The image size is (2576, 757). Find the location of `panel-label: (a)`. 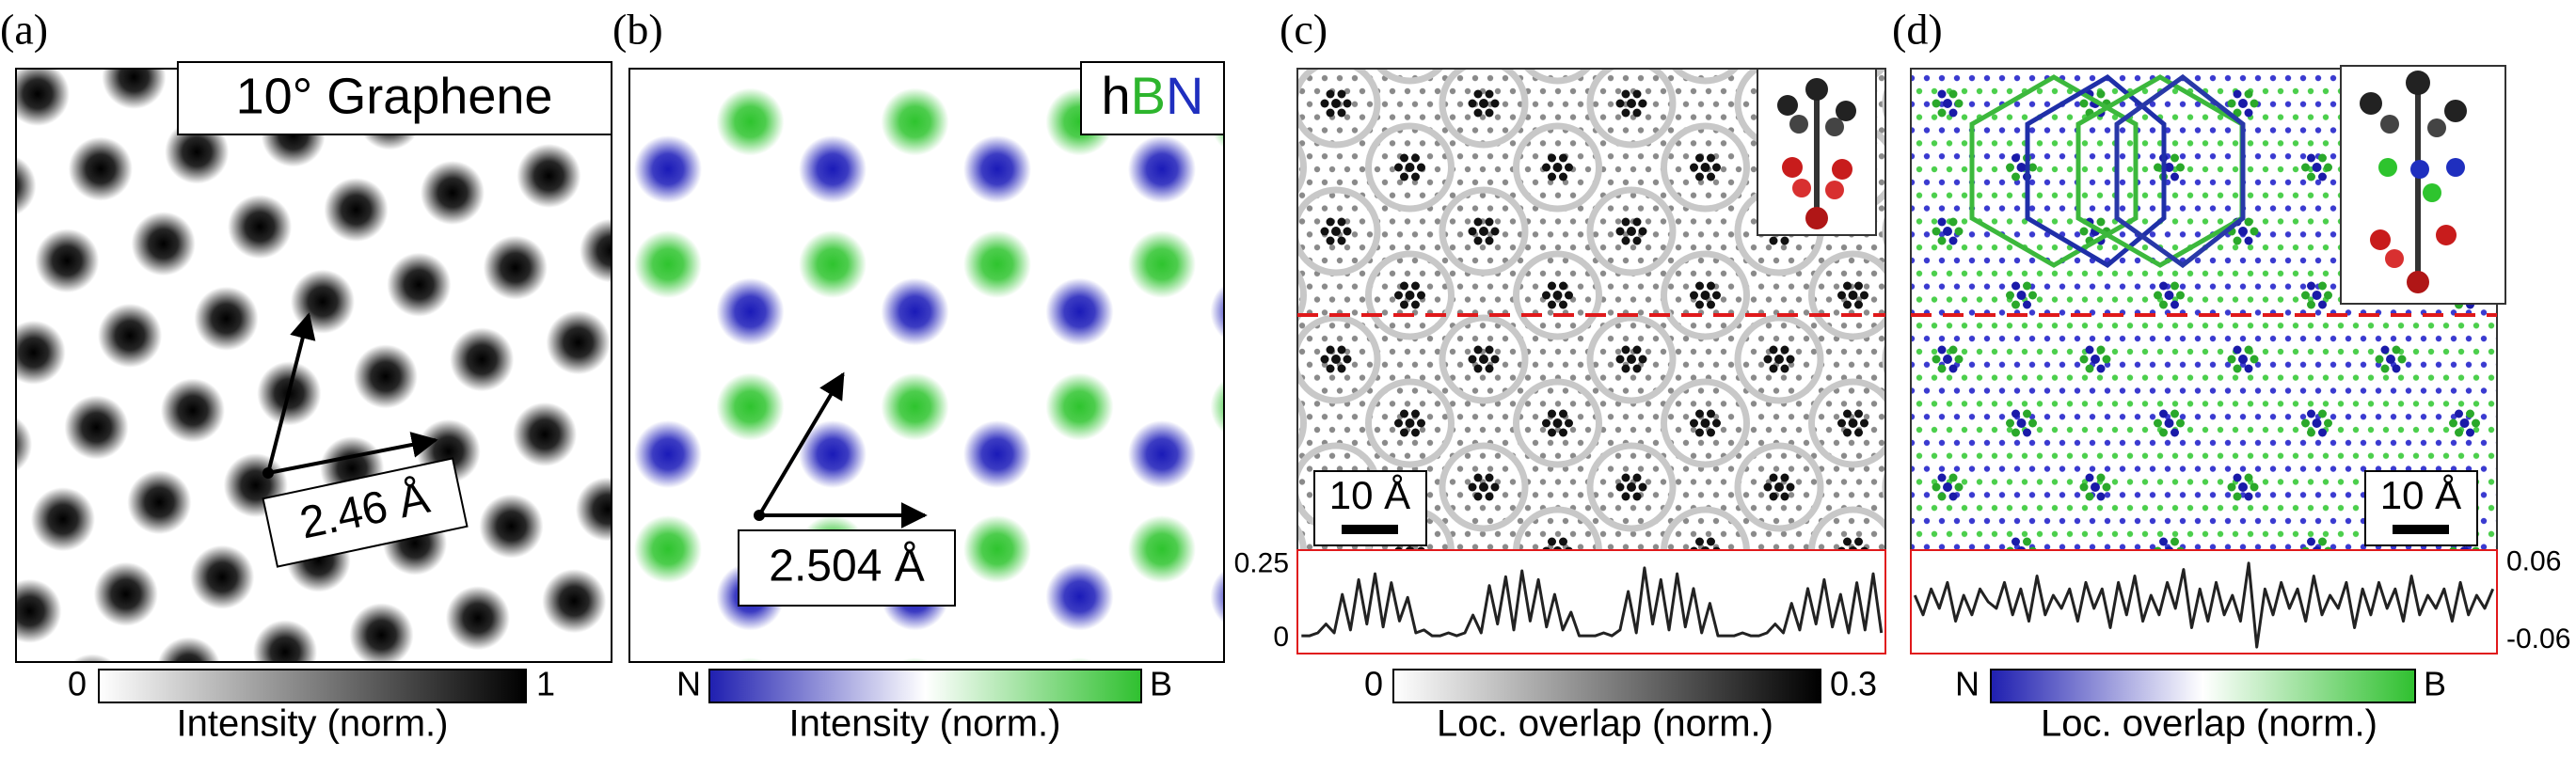

panel-label: (a) is located at coordinates (24, 30).